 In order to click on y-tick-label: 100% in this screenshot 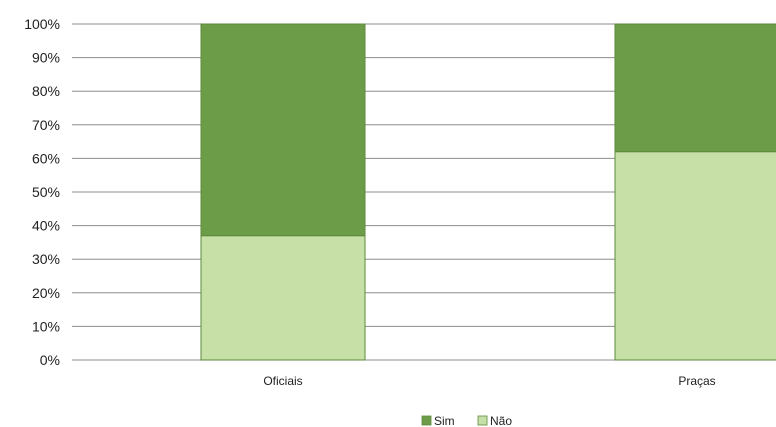, I will do `click(42, 24)`.